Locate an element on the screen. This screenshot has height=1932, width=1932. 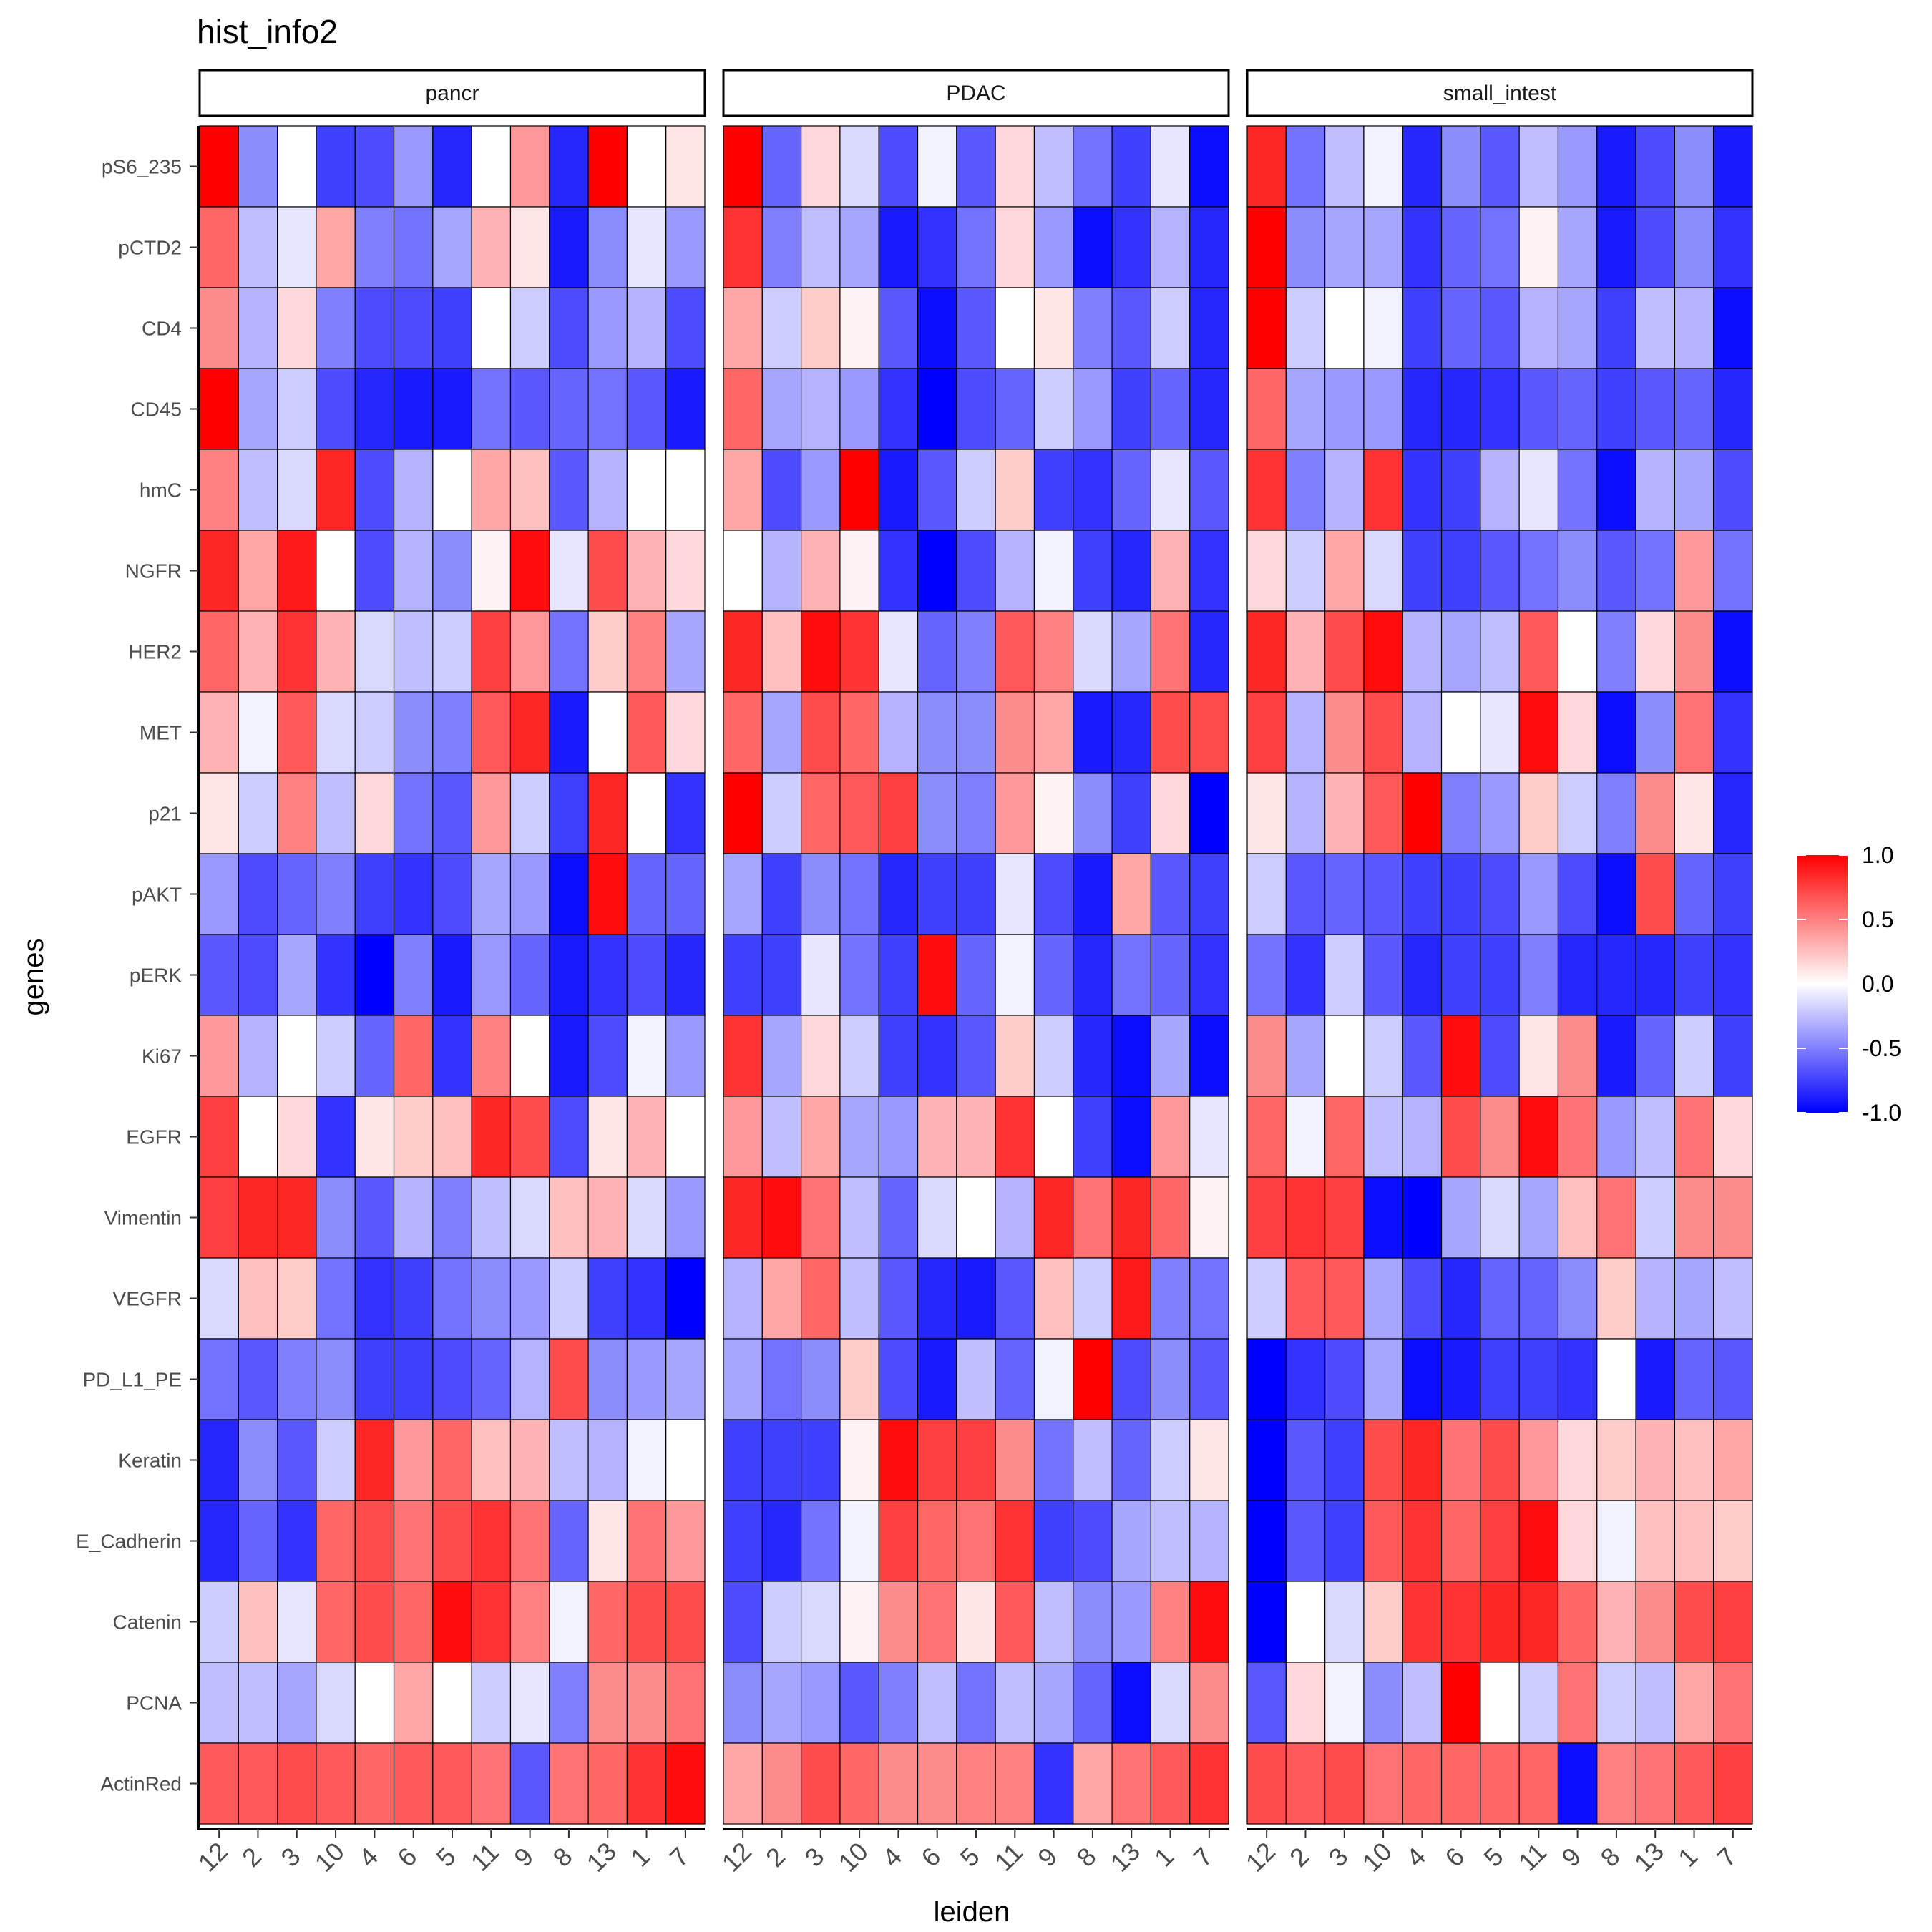
y-tick-label: Keratin is located at coordinates (150, 1461).